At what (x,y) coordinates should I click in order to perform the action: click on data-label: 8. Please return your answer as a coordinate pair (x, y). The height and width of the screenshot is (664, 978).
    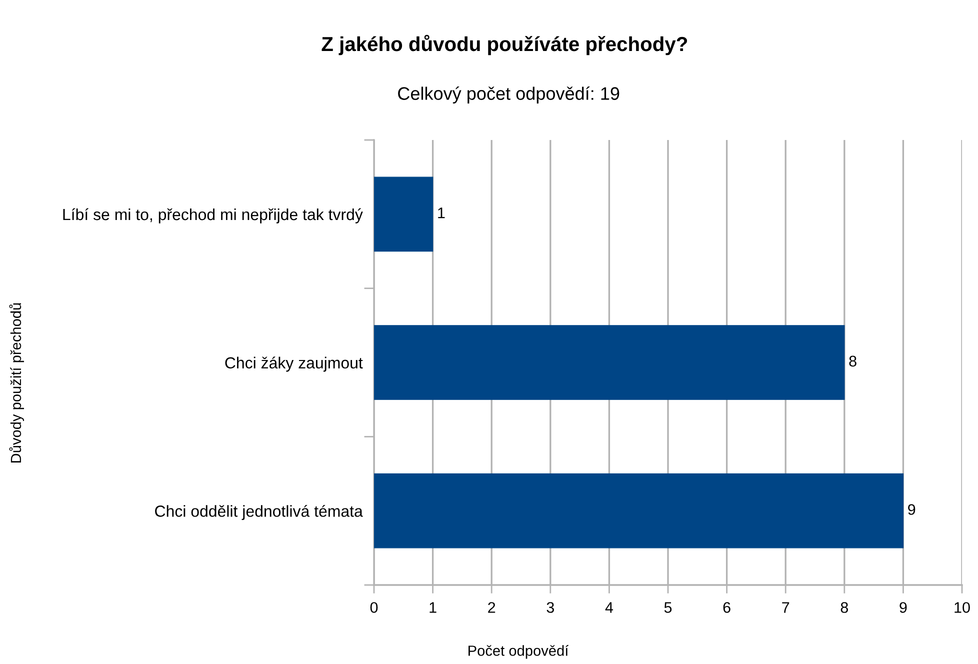
    Looking at the image, I should click on (852, 361).